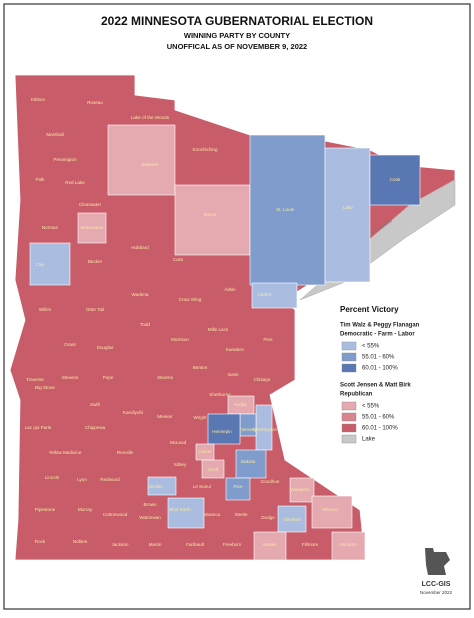  I want to click on county-label: Rock, so click(40, 541).